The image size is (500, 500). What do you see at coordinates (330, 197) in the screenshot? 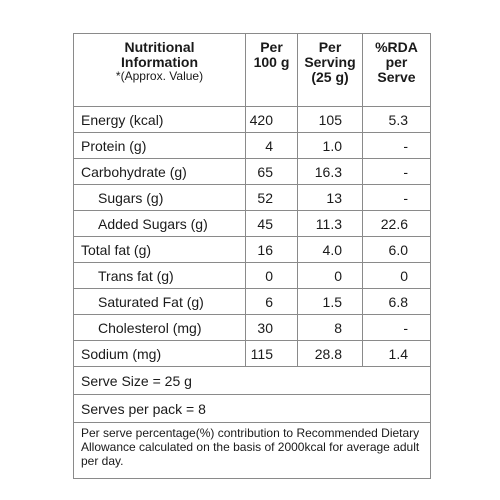
I see `nutrient-value: 13` at bounding box center [330, 197].